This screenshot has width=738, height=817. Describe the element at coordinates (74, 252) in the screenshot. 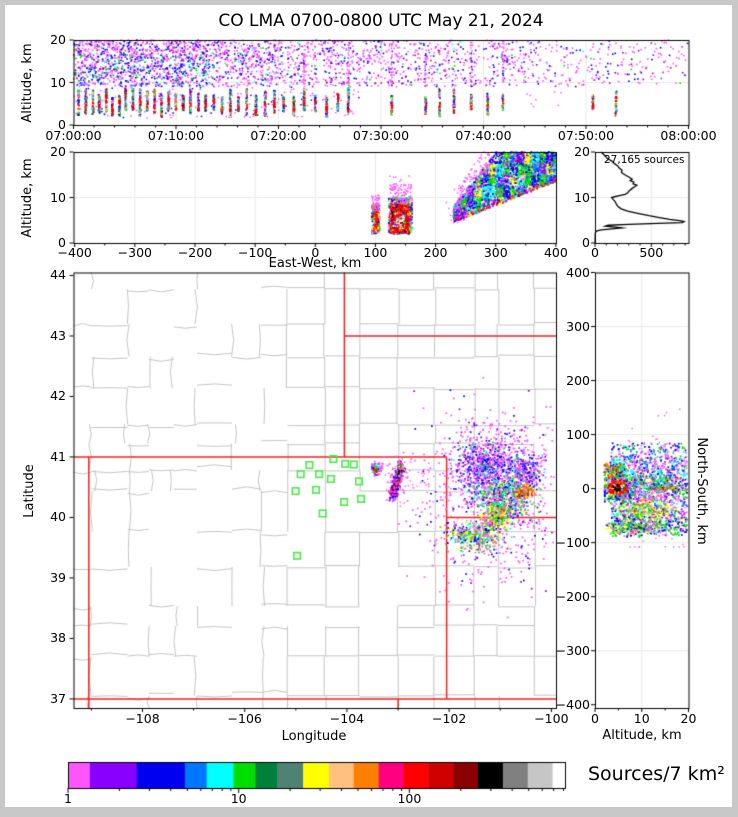

I see `ew-axis-tick-label: −400` at that location.